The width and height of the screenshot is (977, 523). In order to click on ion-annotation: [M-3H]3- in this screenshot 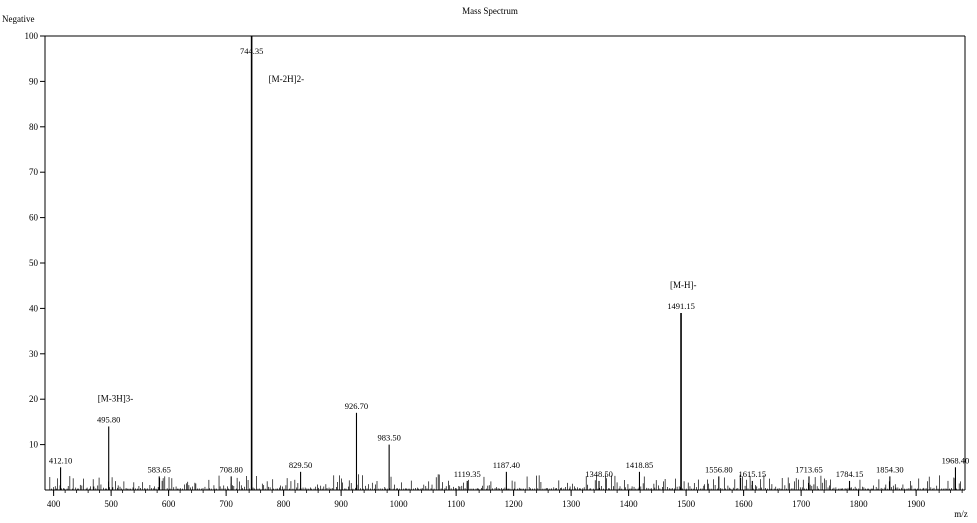, I will do `click(115, 398)`.